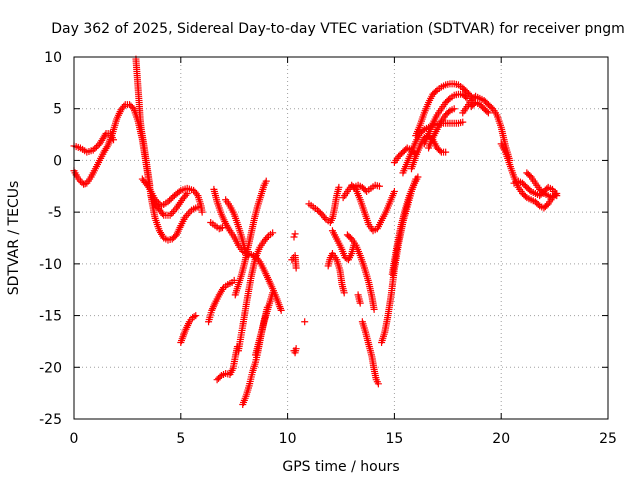 This screenshot has width=640, height=480. Describe the element at coordinates (55, 213) in the screenshot. I see `y-tick-label: -5` at that location.